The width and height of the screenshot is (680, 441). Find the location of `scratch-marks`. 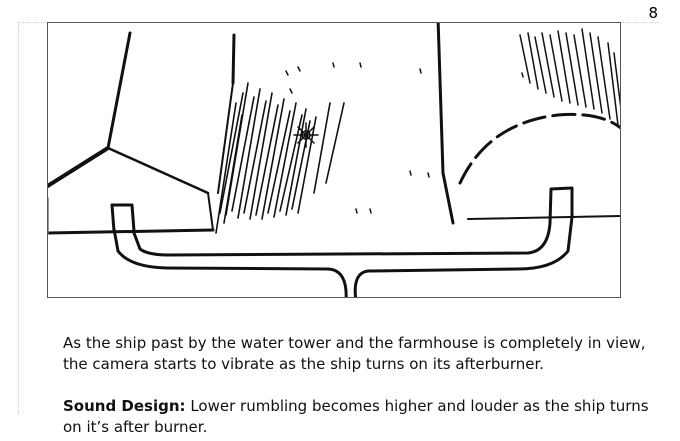

scratch-marks is located at coordinates (404, 138).